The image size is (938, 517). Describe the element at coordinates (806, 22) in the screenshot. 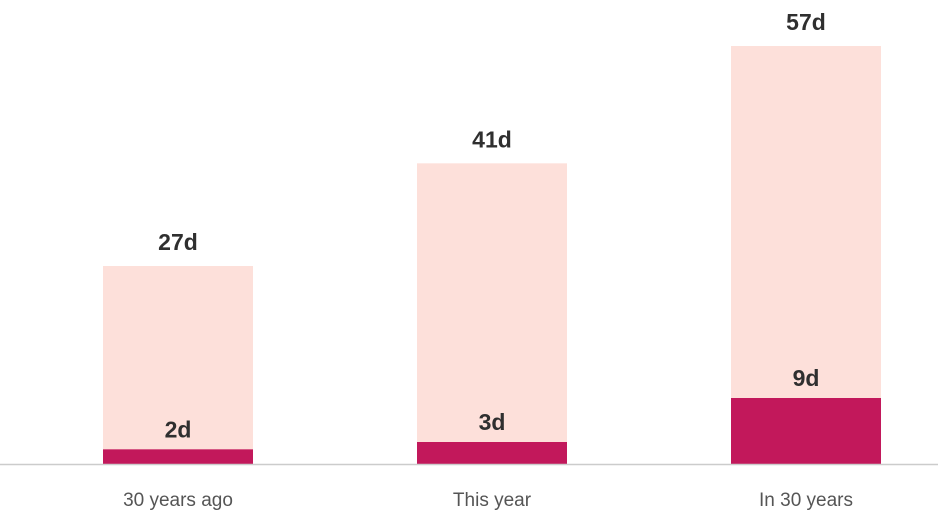

I see `total-label-2: 57d` at that location.